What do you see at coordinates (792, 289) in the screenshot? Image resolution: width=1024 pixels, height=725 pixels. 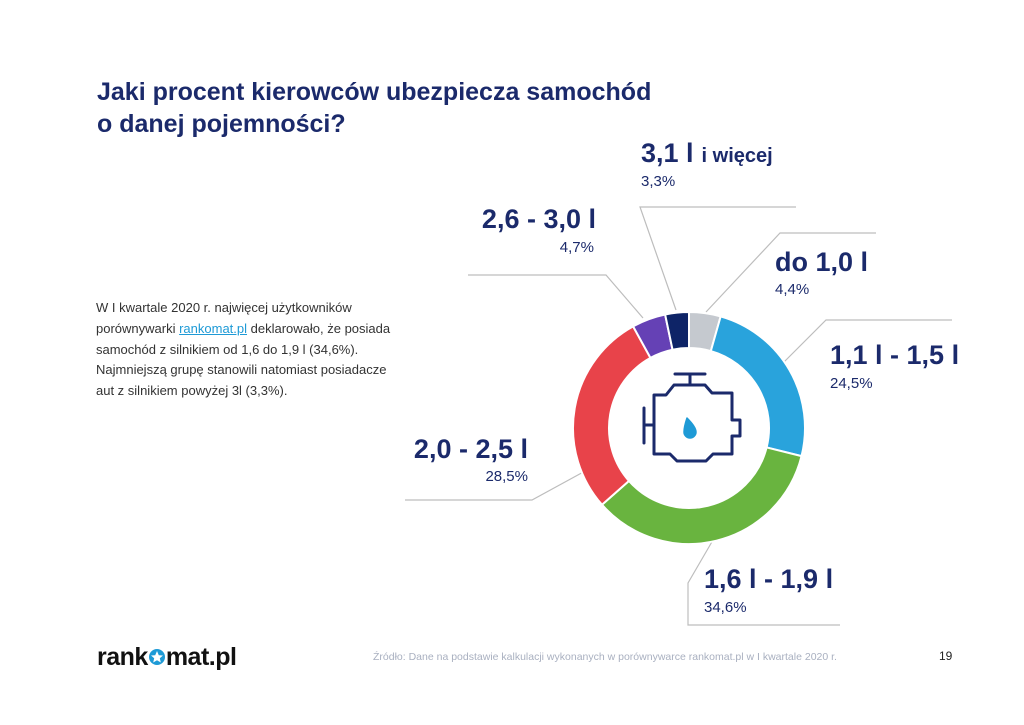 I see `value-label-do-1-0: 4,4%` at bounding box center [792, 289].